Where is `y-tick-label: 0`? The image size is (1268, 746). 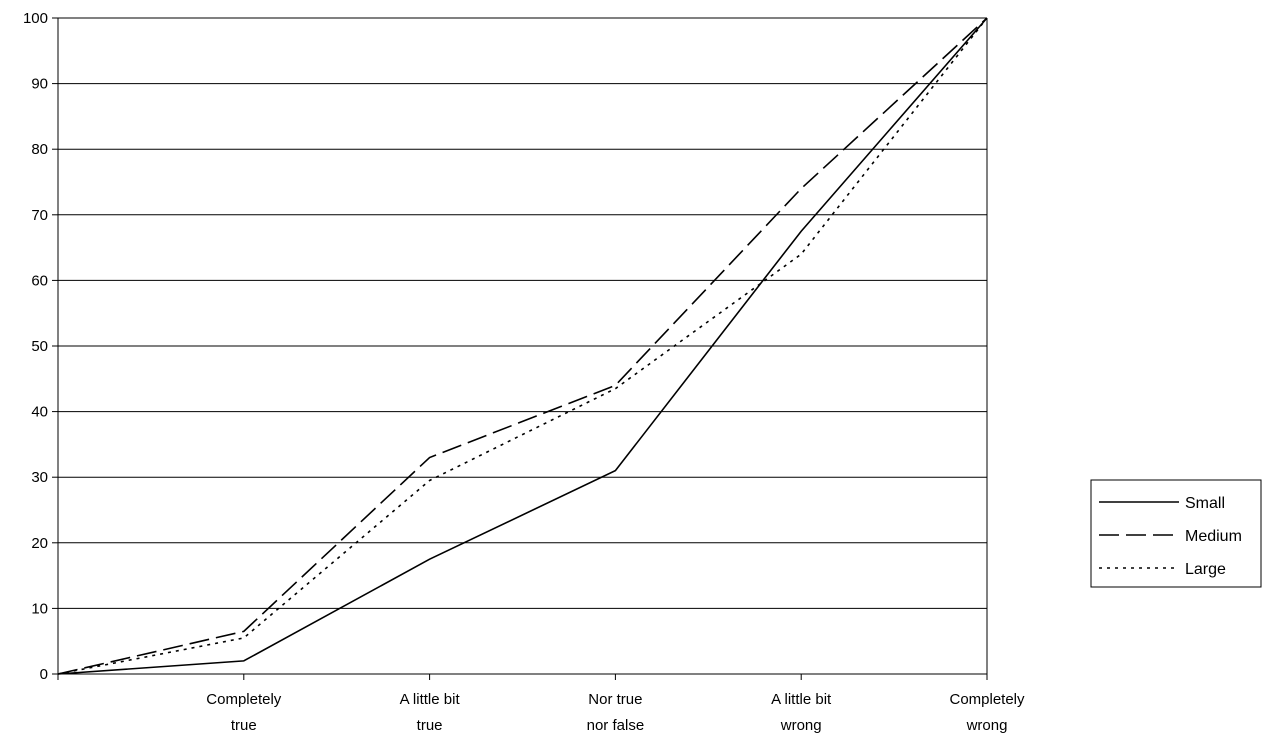 y-tick-label: 0 is located at coordinates (44, 674).